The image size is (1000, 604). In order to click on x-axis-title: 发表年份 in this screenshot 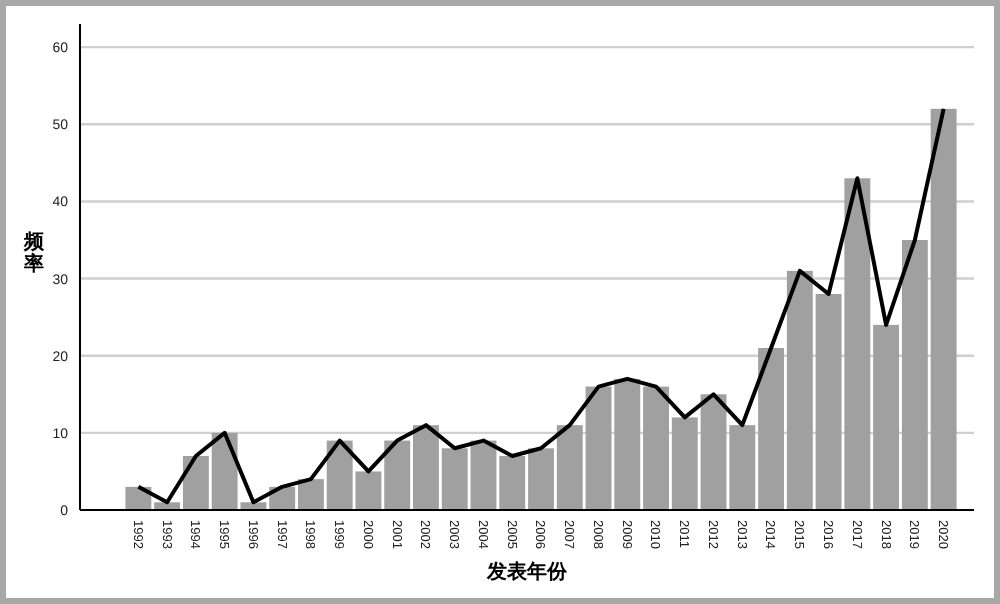, I will do `click(527, 572)`.